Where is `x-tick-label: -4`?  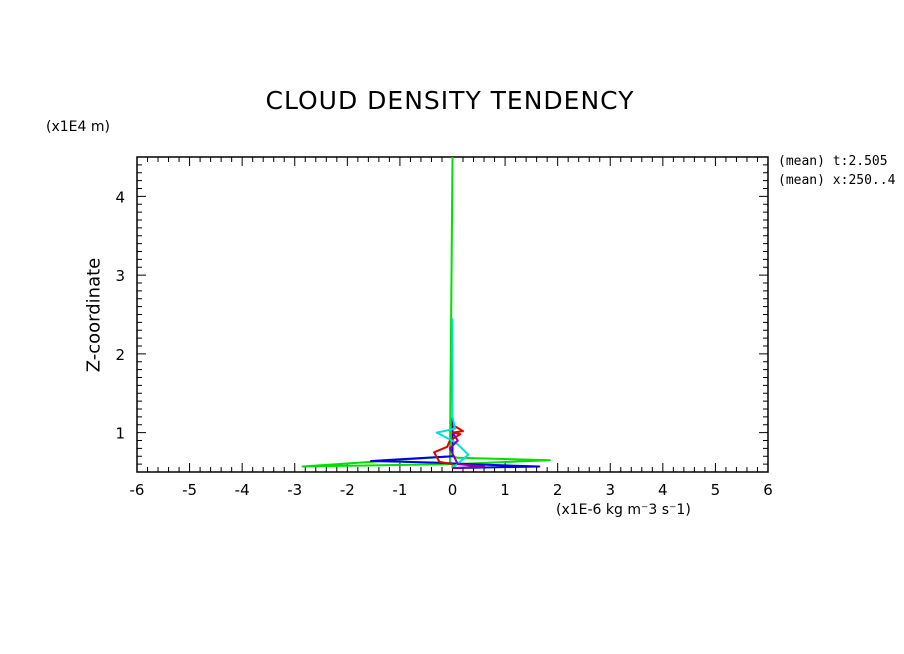
x-tick-label: -4 is located at coordinates (242, 490).